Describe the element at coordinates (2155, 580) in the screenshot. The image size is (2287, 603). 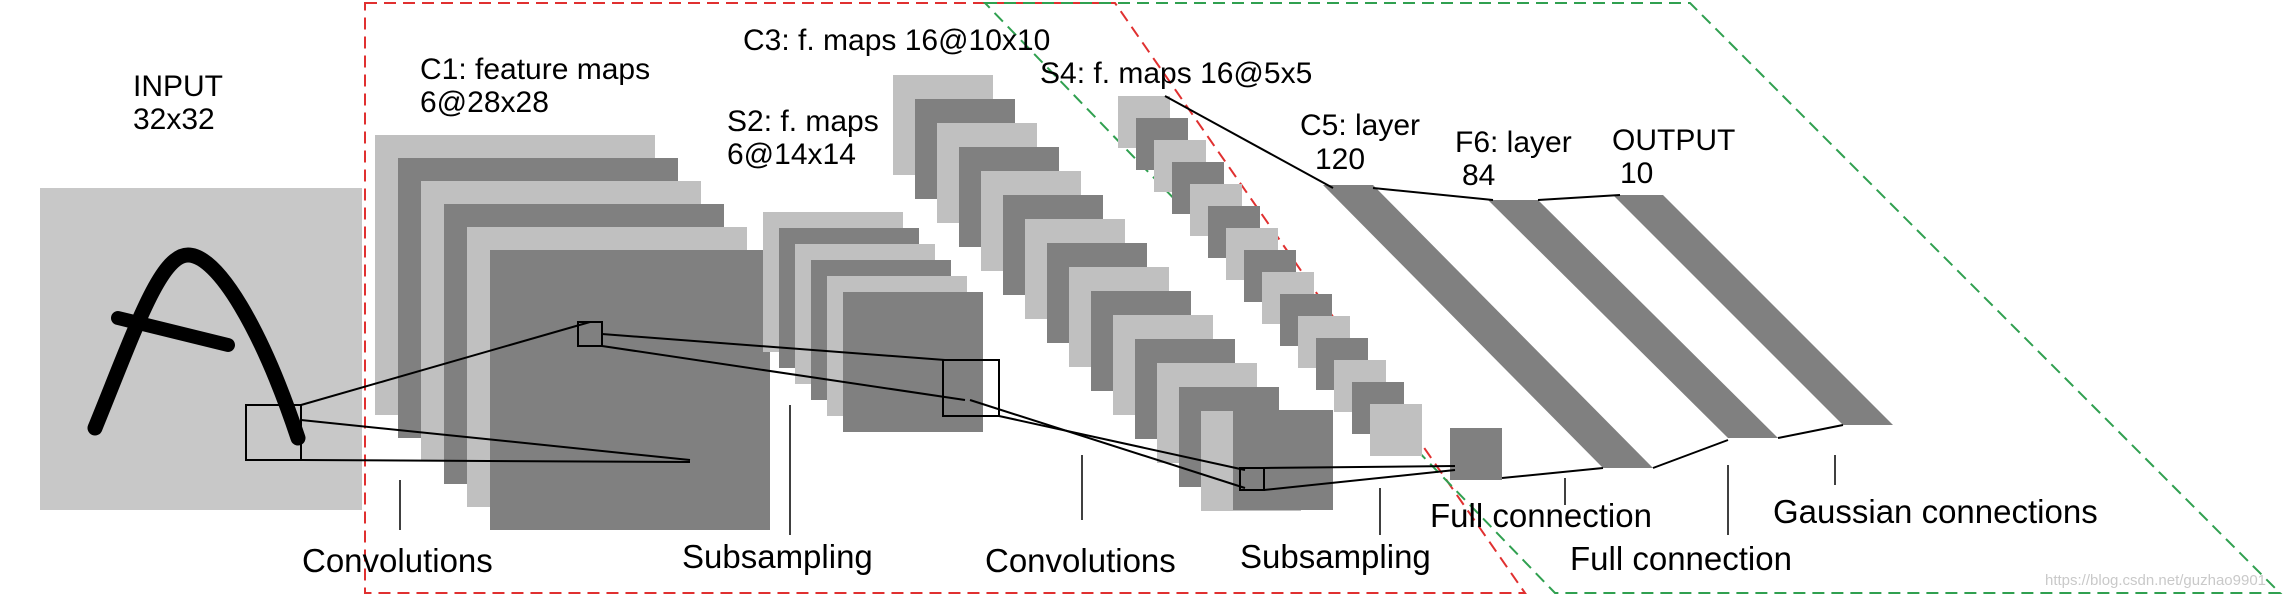
I see `watermark: https://blog.csdn.net/guzhao9901` at that location.